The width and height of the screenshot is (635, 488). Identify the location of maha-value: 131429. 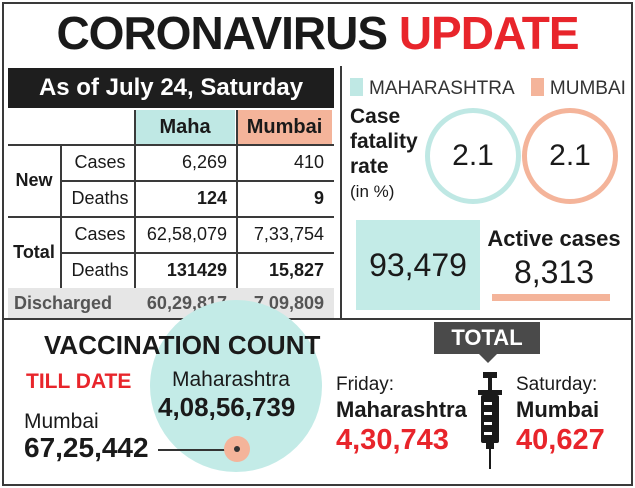
(196, 270).